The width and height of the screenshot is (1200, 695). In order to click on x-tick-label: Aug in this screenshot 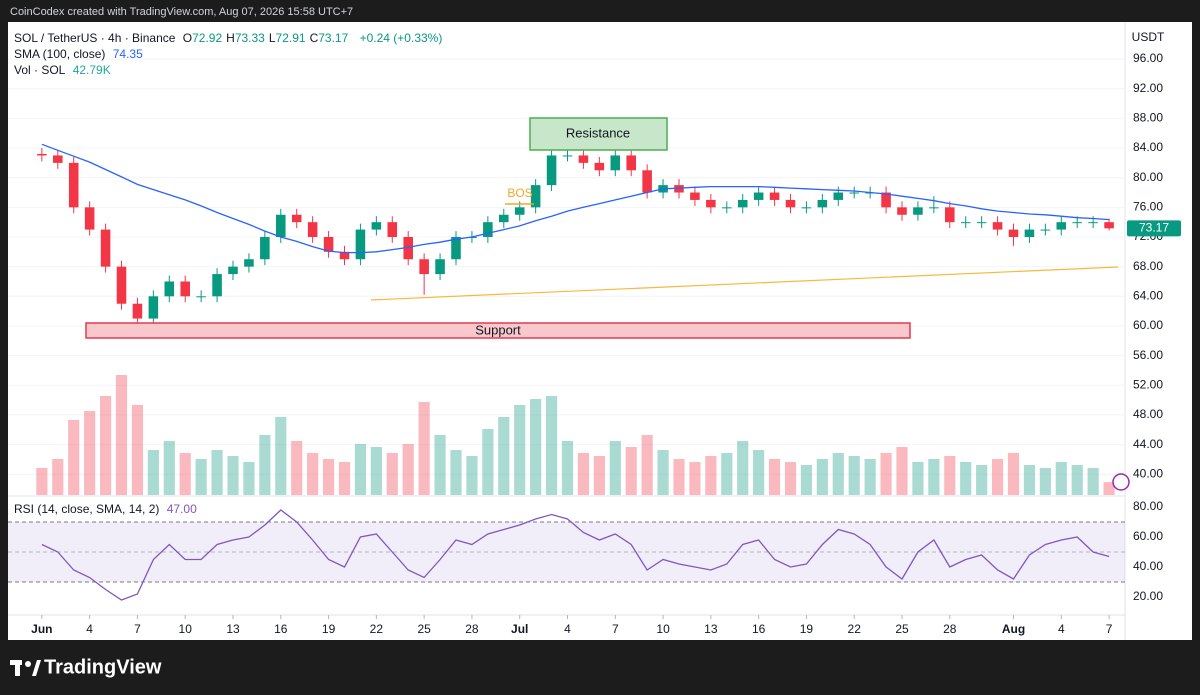, I will do `click(1013, 629)`.